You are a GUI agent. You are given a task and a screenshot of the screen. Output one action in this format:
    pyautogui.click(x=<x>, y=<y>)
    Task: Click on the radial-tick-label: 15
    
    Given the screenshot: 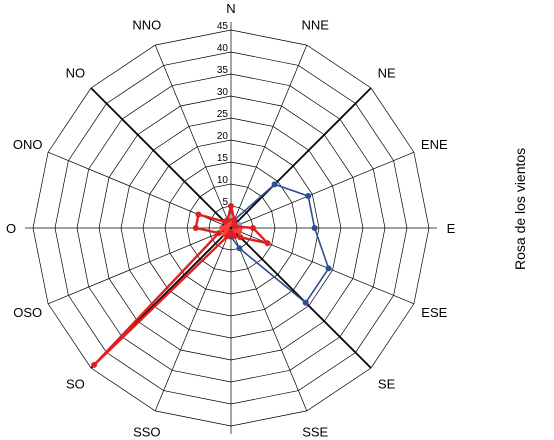 What is the action you would take?
    pyautogui.click(x=223, y=158)
    